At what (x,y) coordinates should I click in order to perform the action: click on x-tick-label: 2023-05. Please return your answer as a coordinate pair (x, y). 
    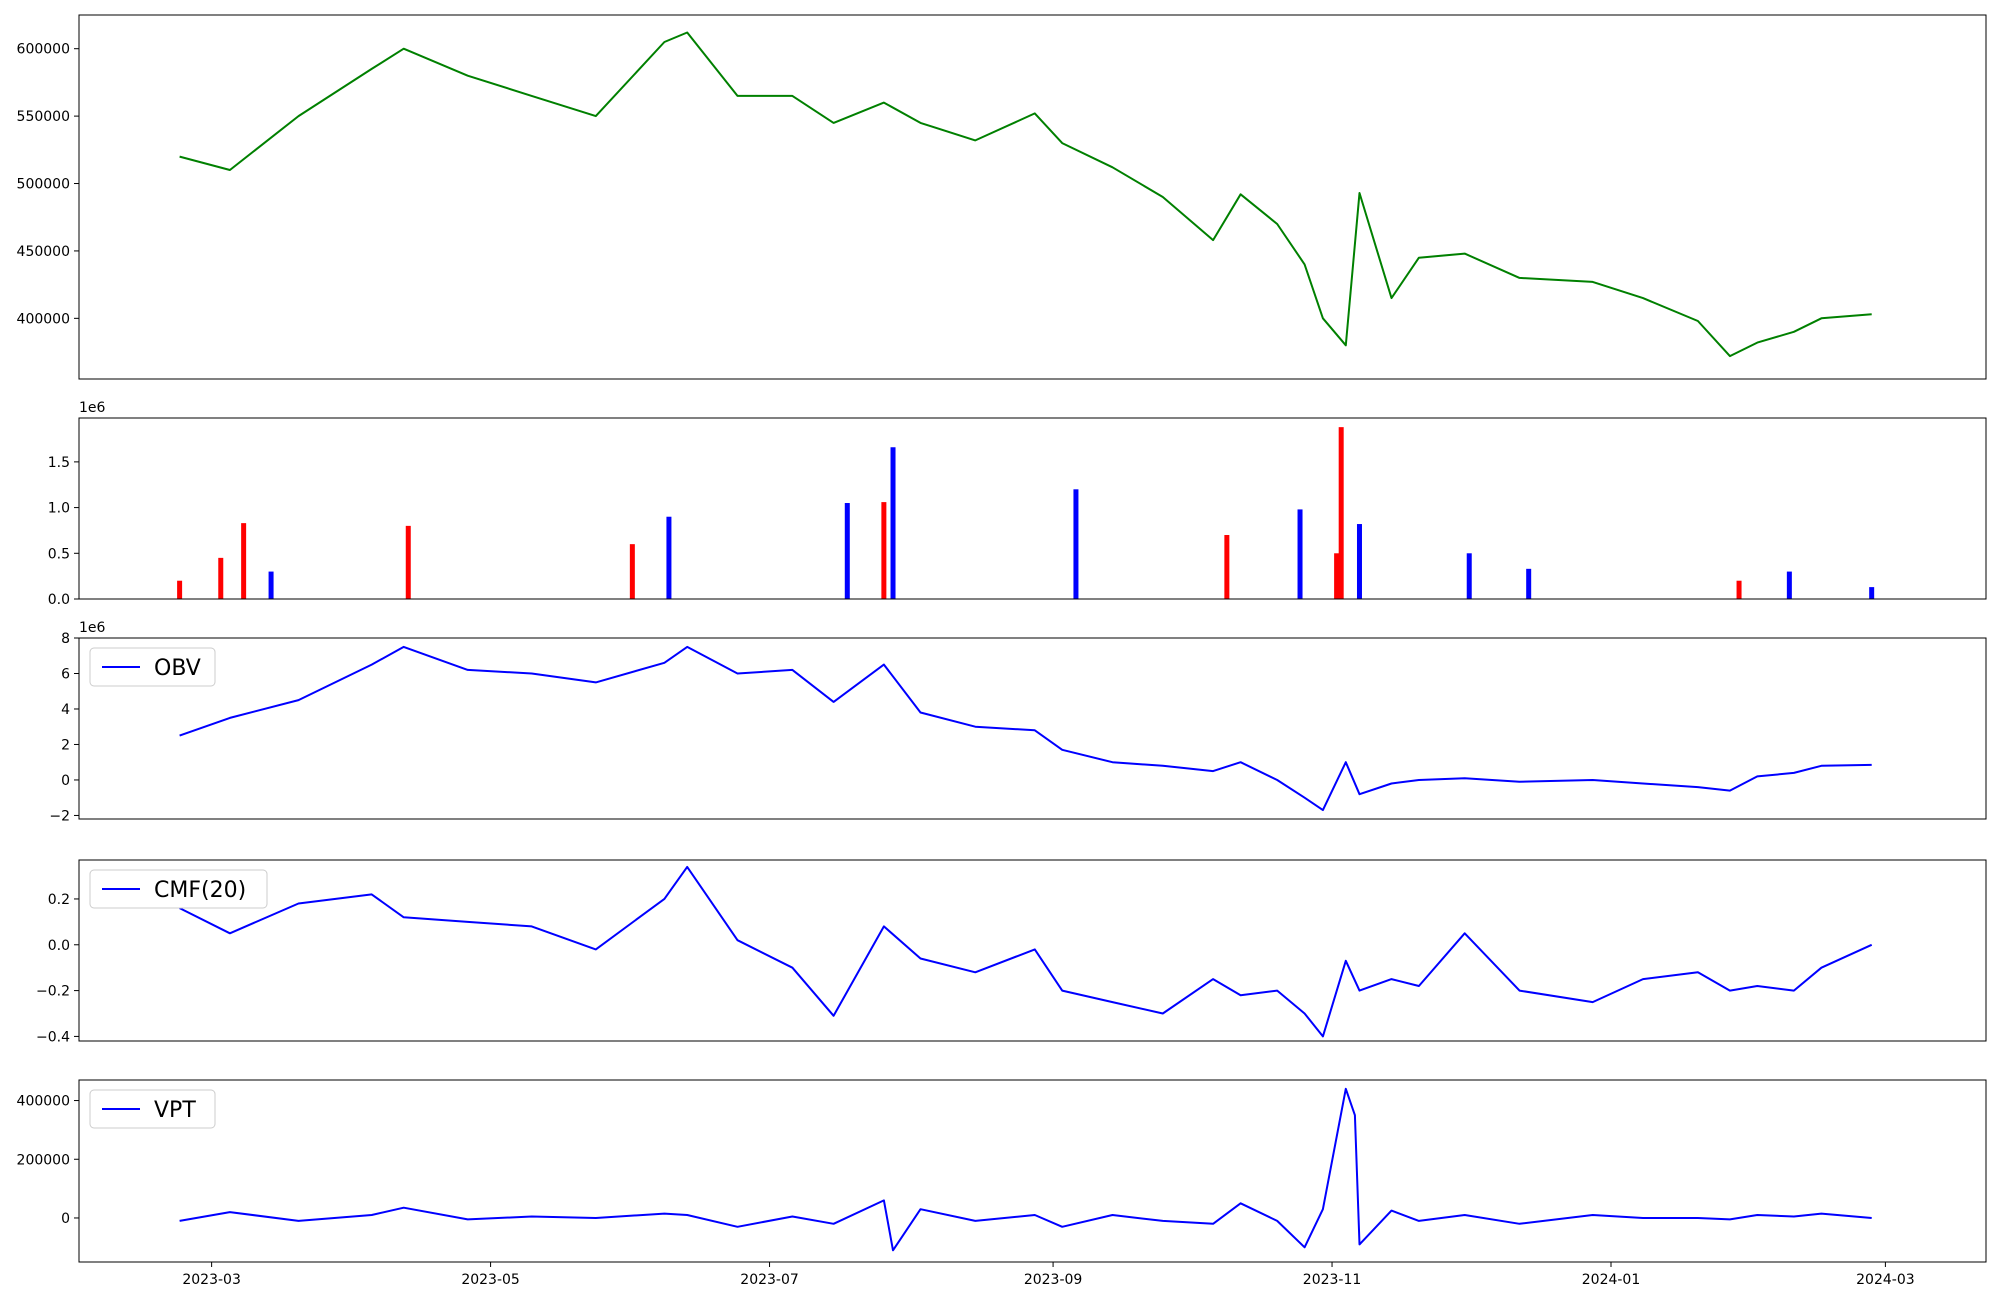
    Looking at the image, I should click on (490, 1280).